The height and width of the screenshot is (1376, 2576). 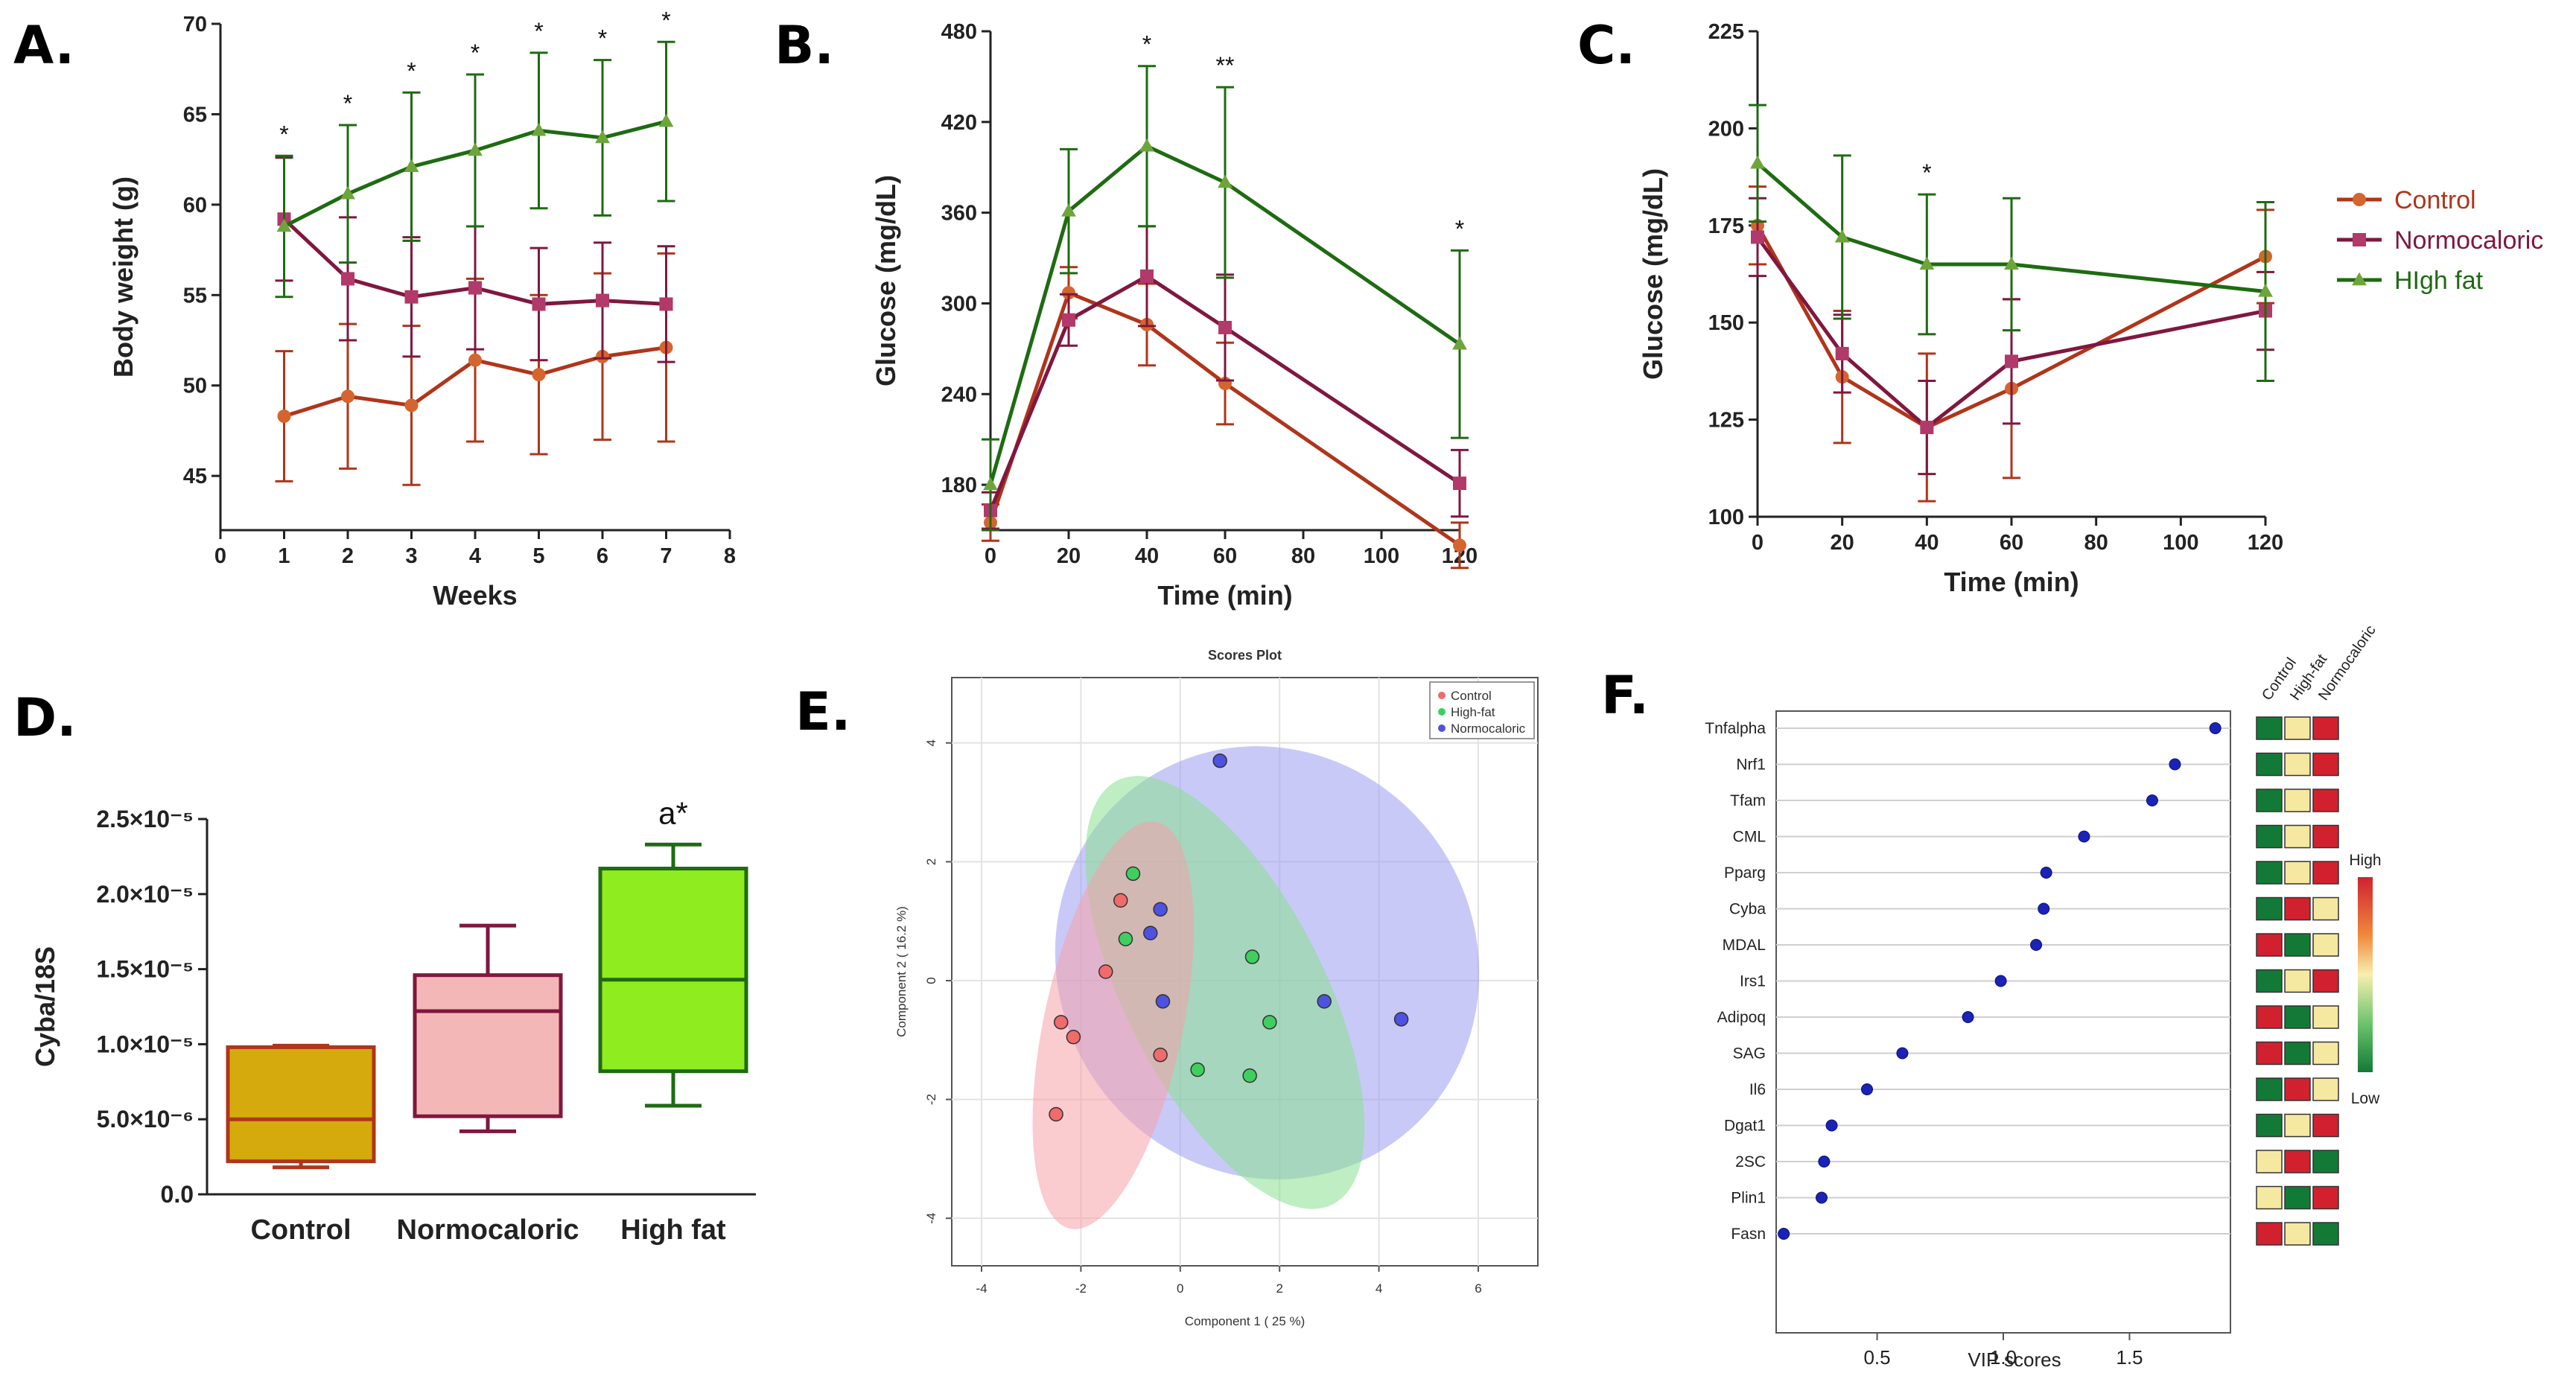 I want to click on x-tick-label: 5, so click(x=538, y=556).